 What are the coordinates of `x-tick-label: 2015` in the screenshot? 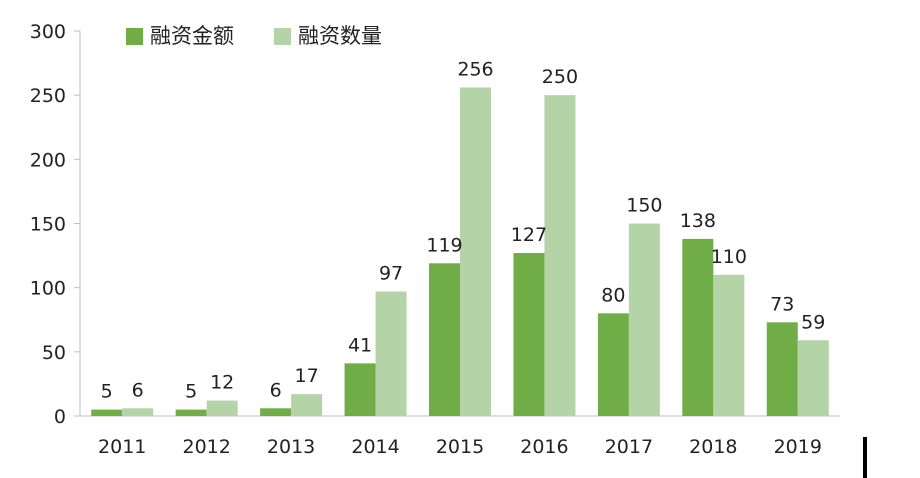 It's located at (460, 447).